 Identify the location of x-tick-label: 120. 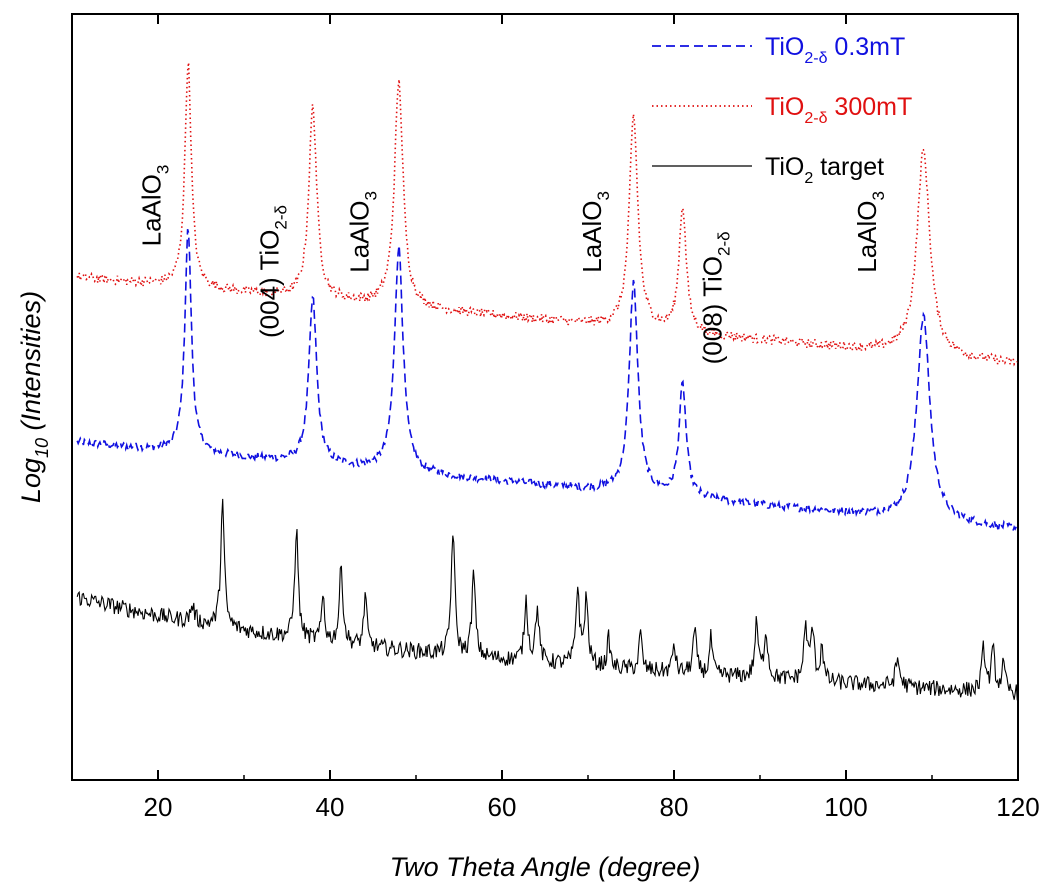
(1017, 807).